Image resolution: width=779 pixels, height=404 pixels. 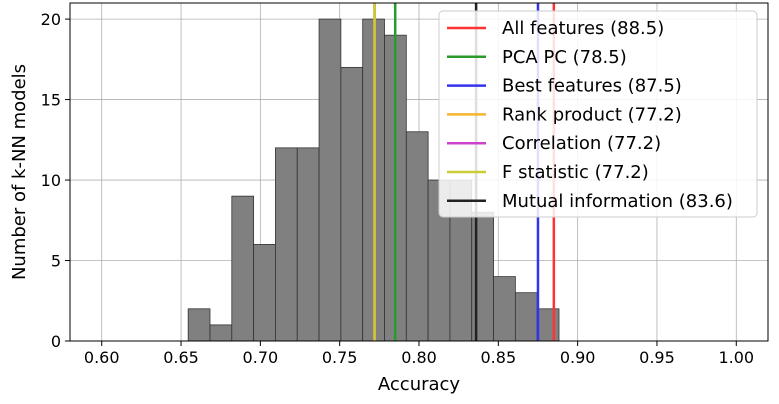 I want to click on x-tick-label: 0.95, so click(x=657, y=357).